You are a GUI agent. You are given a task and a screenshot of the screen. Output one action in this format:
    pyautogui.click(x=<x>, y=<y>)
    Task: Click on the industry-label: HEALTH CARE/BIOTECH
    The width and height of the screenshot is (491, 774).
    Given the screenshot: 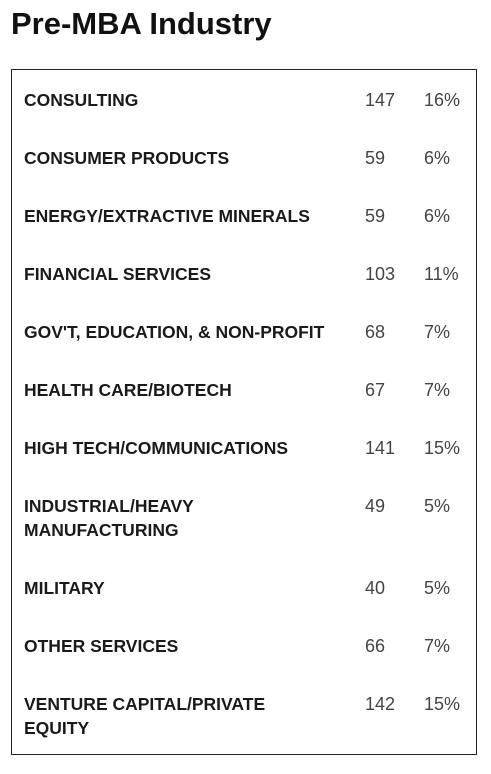 What is the action you would take?
    pyautogui.click(x=128, y=390)
    